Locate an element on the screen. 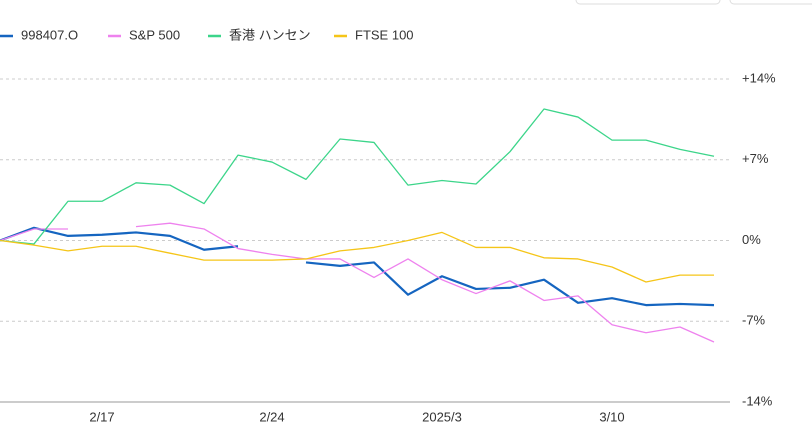 The image size is (812, 435). y-tick-label: -14% is located at coordinates (757, 400).